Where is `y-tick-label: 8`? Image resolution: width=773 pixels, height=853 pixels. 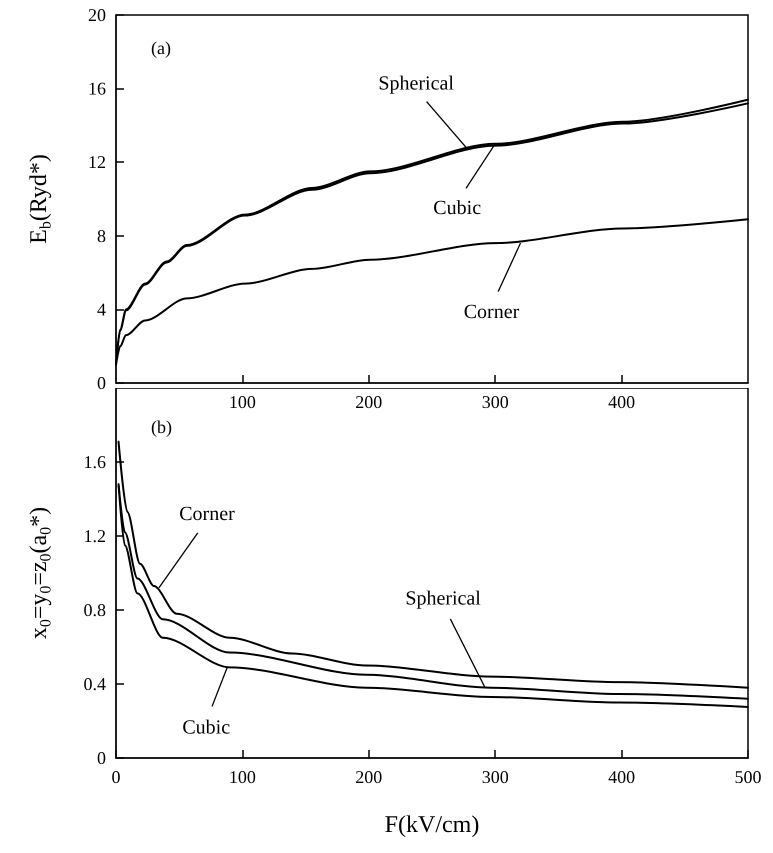
y-tick-label: 8 is located at coordinates (101, 236).